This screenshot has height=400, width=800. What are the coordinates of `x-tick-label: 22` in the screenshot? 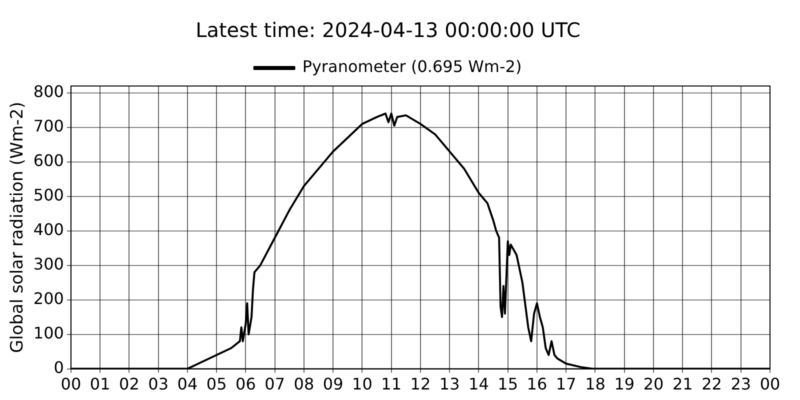 It's located at (712, 384).